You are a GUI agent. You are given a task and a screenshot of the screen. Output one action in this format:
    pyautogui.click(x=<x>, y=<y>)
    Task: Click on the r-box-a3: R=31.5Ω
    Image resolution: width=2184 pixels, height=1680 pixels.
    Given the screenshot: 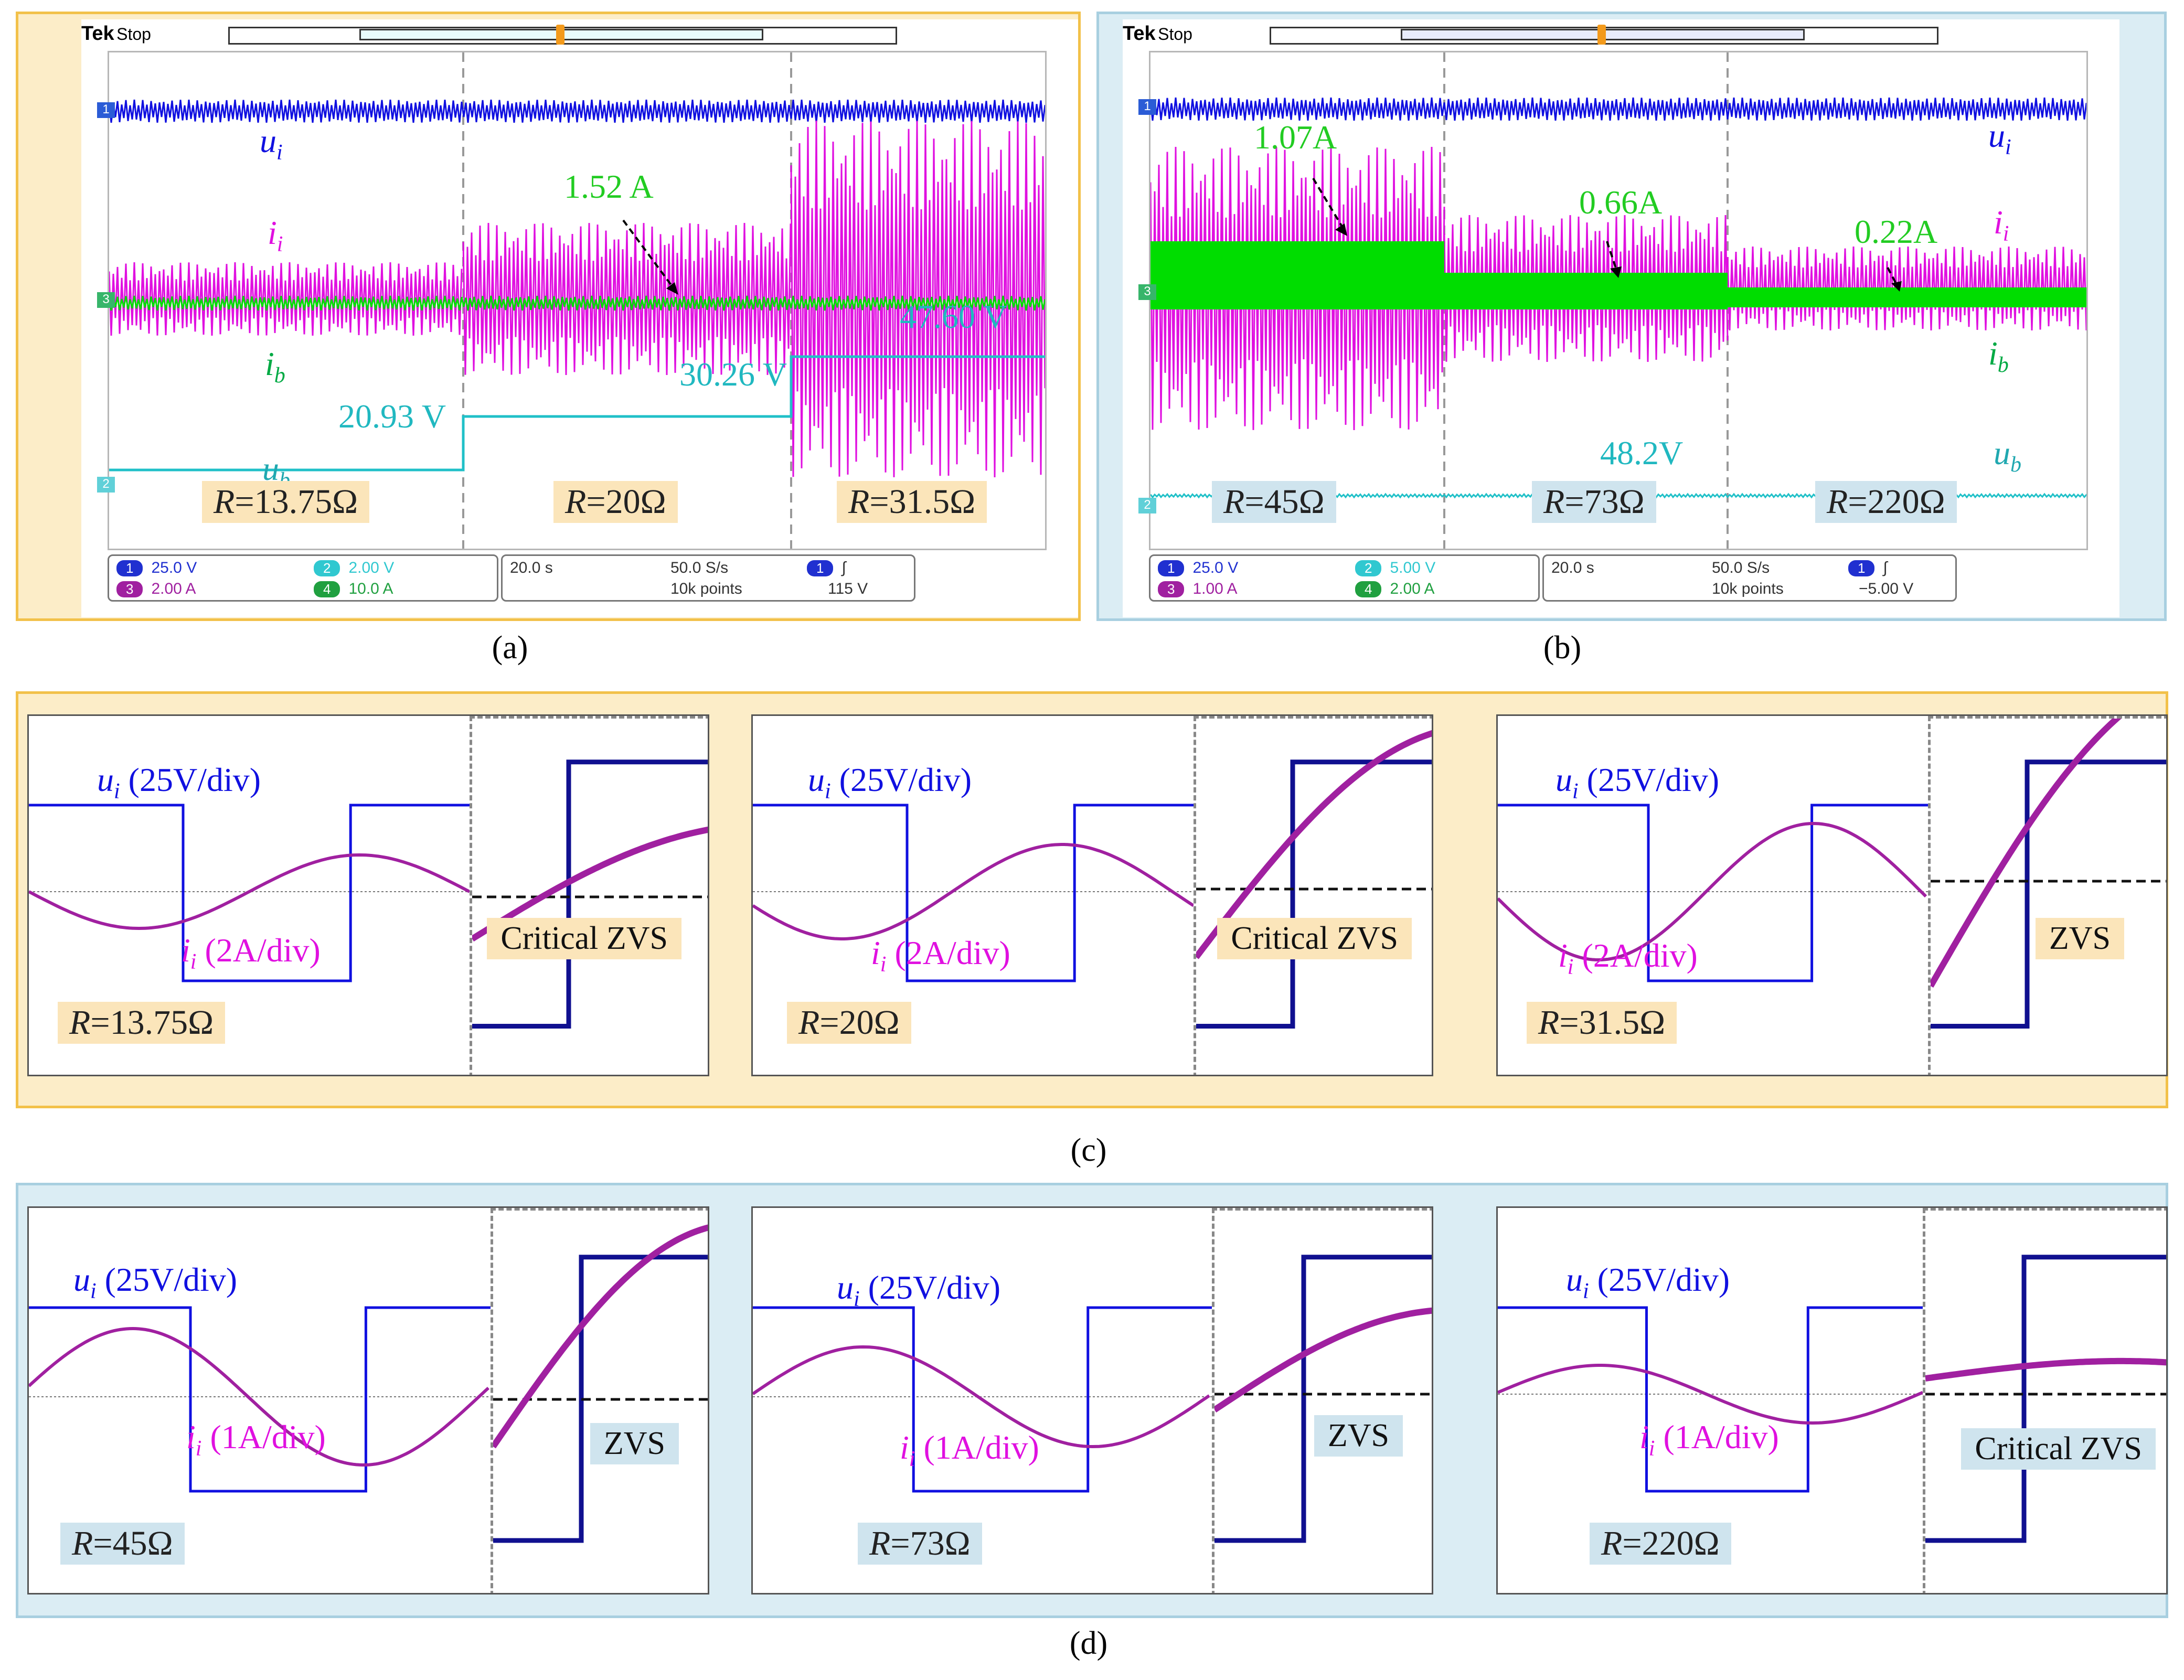 What is the action you would take?
    pyautogui.click(x=912, y=502)
    